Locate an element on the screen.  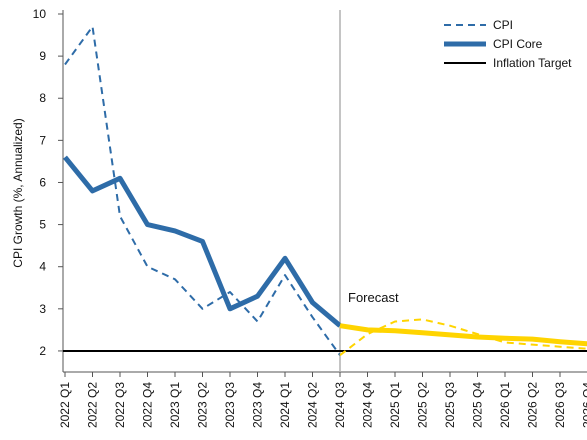
x-tick-label: 2025 Q3 is located at coordinates (450, 405).